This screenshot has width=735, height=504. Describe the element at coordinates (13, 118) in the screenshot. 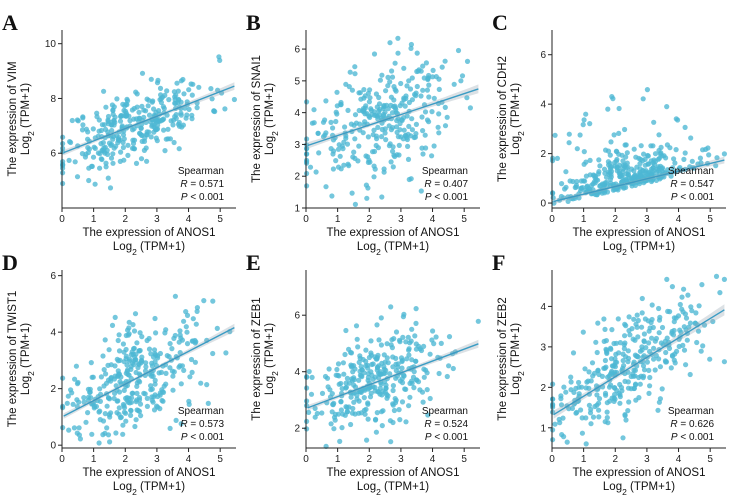

I see `y-axis-title: The expression of VIM` at that location.